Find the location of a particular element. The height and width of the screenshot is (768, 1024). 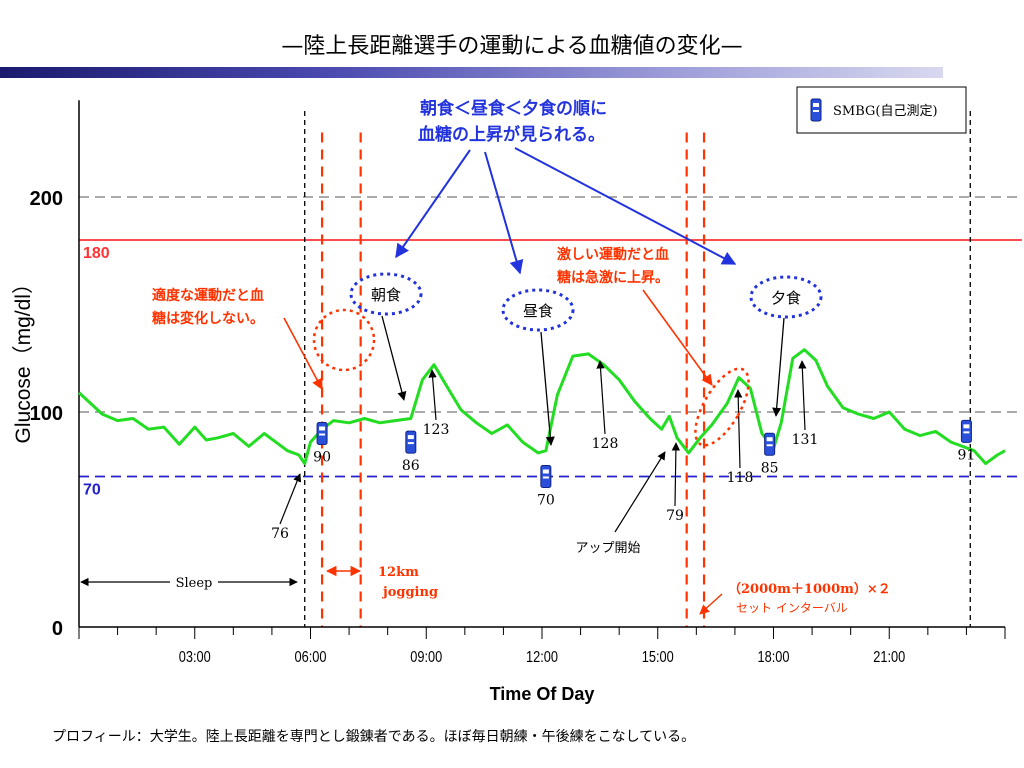

smbg-value-label: 85 is located at coordinates (770, 468).